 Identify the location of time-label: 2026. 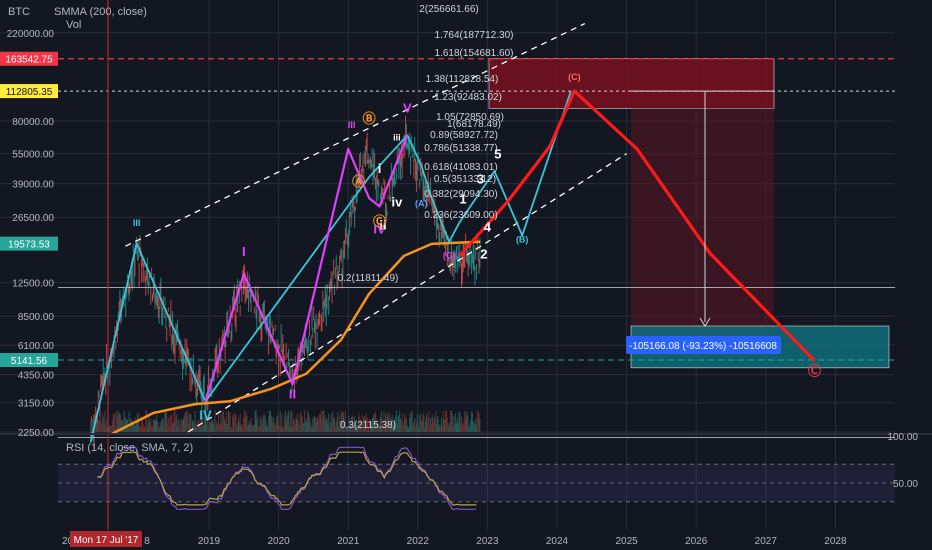
(696, 541).